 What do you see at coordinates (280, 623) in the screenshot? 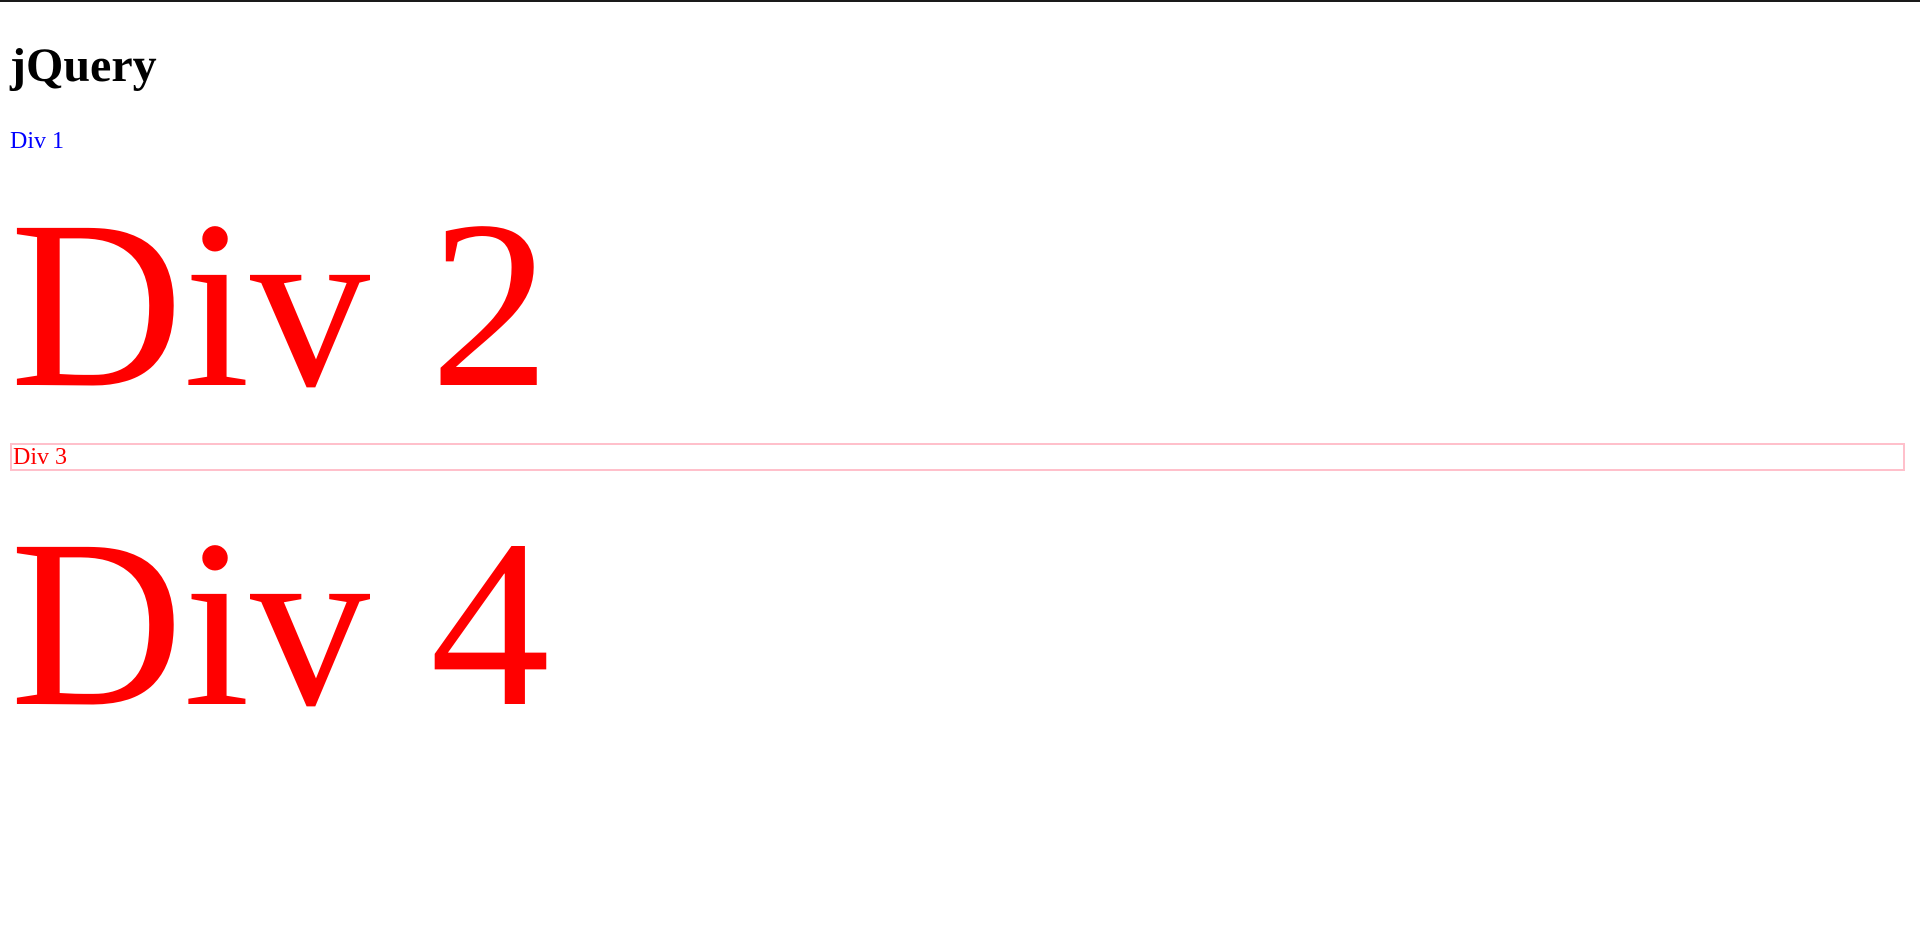
I see `div-4: Div 4` at bounding box center [280, 623].